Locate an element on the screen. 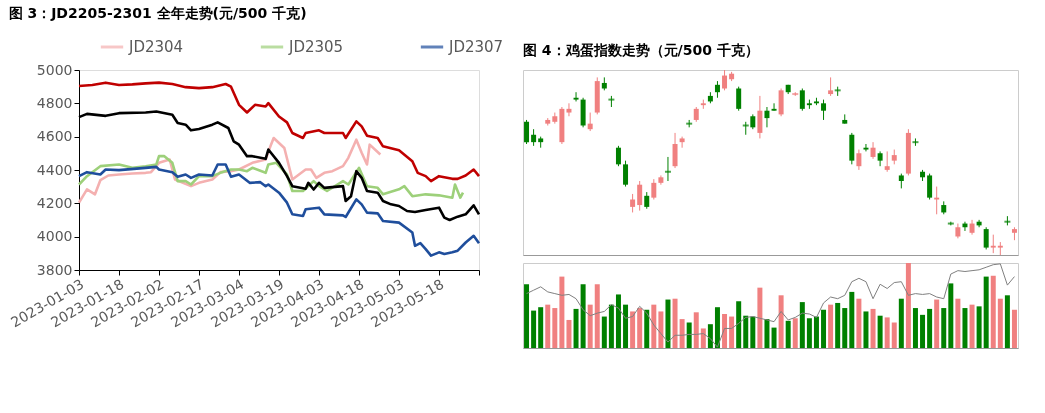 The width and height of the screenshot is (1045, 413). legend-label: JD2305 is located at coordinates (316, 47).